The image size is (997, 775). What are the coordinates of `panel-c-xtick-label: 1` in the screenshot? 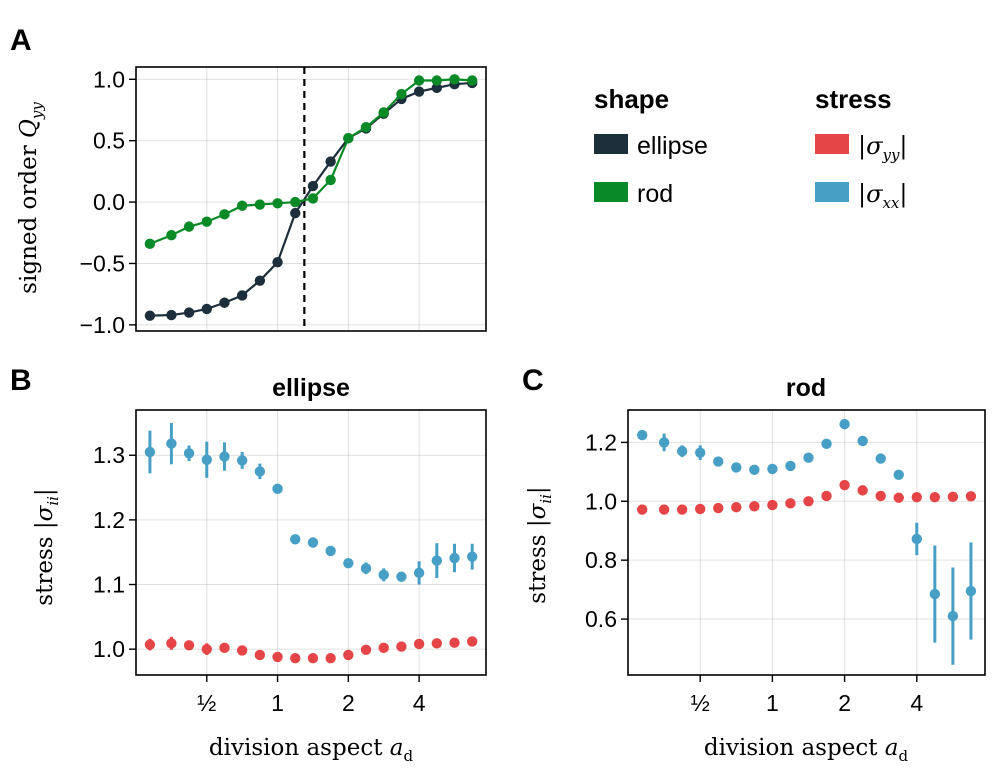 It's located at (772, 703).